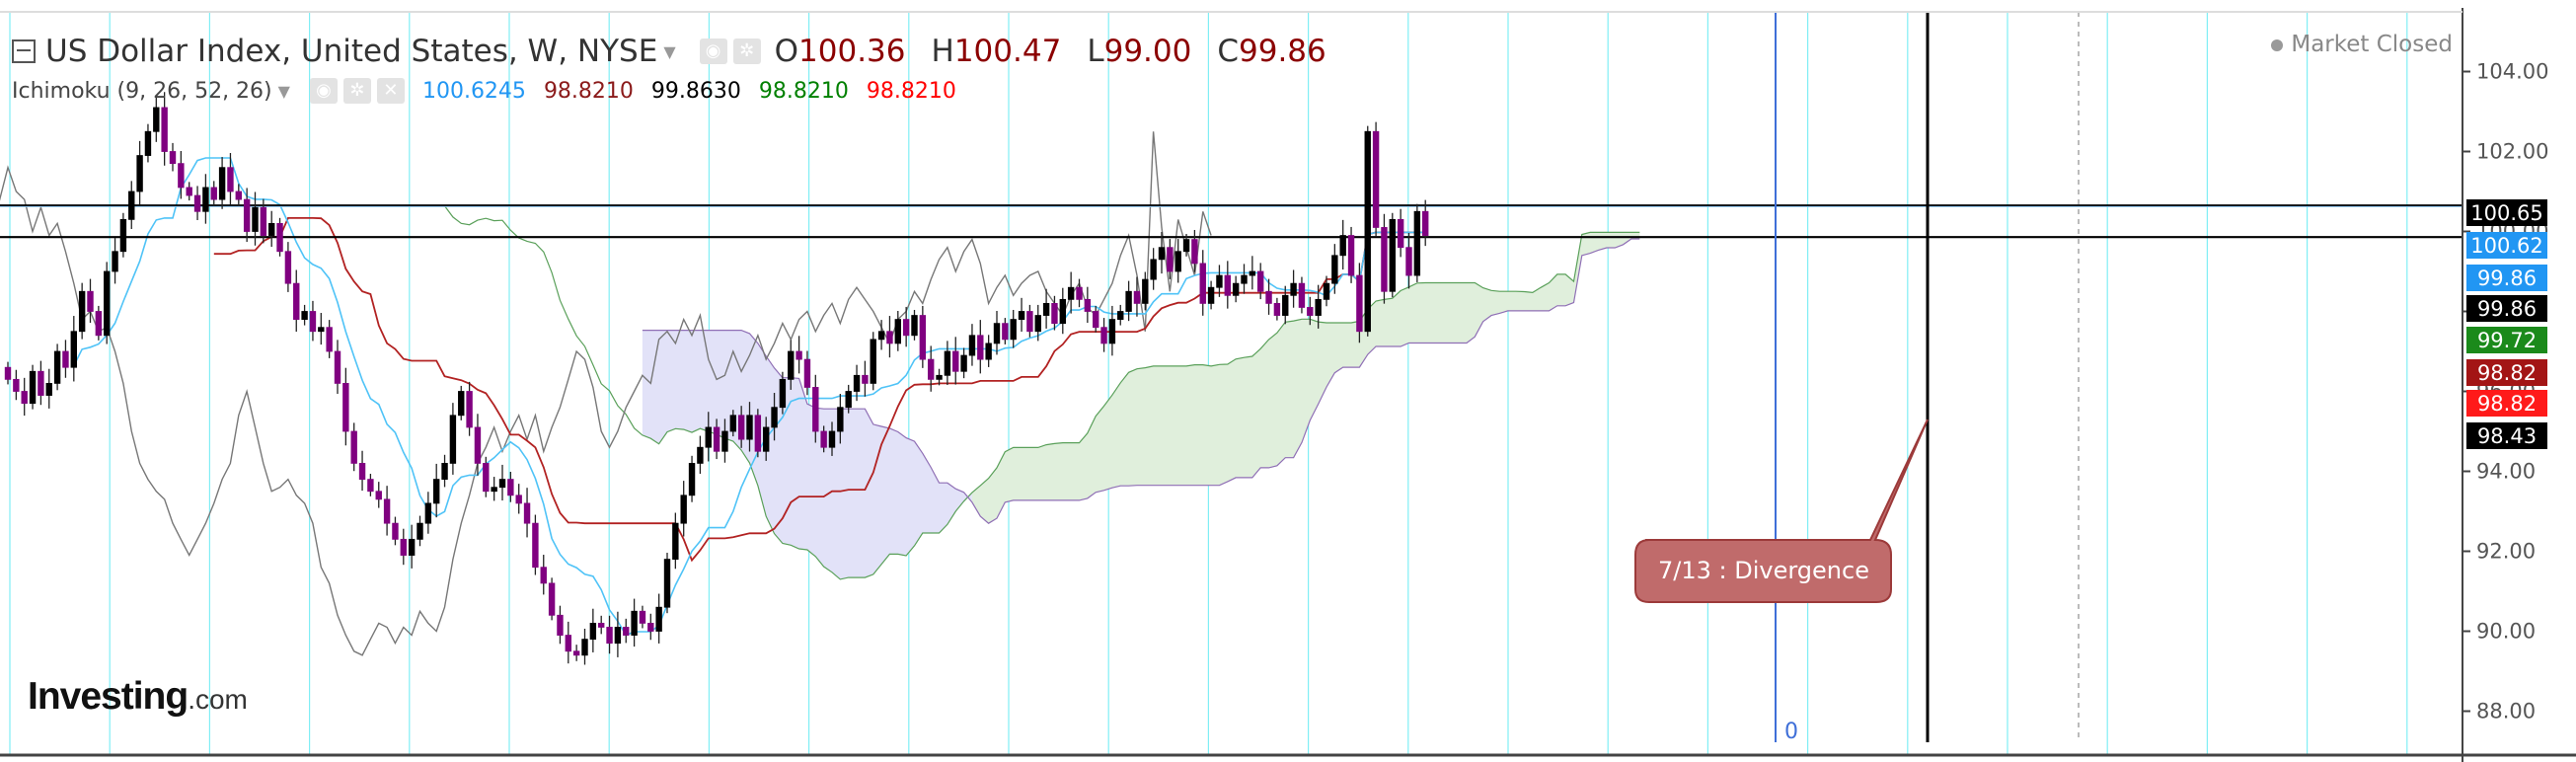  I want to click on close-icon: ✕, so click(391, 91).